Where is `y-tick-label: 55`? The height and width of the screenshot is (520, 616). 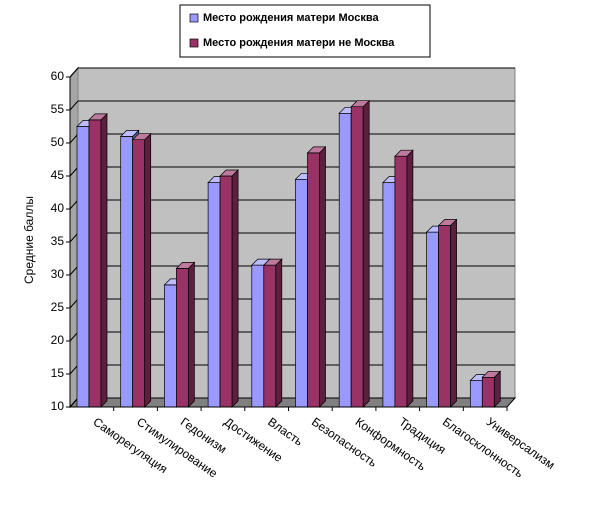
y-tick-label: 55 is located at coordinates (58, 109).